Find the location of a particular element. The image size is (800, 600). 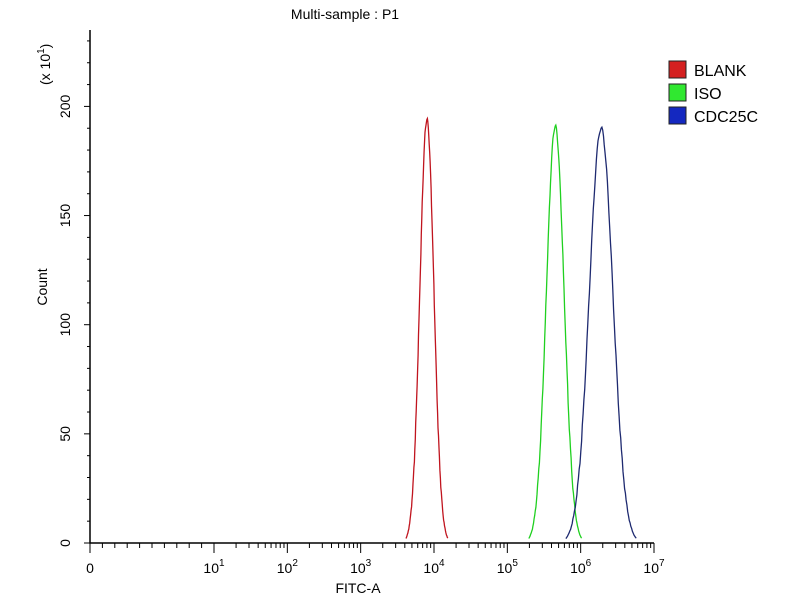

chart-title: Multi-sample : P1 is located at coordinates (345, 14).